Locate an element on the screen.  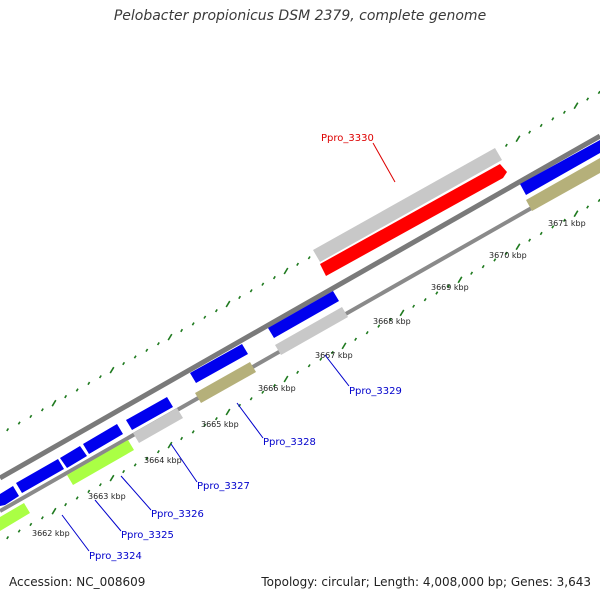
kbp-label: 3666 kbp is located at coordinates (277, 388).